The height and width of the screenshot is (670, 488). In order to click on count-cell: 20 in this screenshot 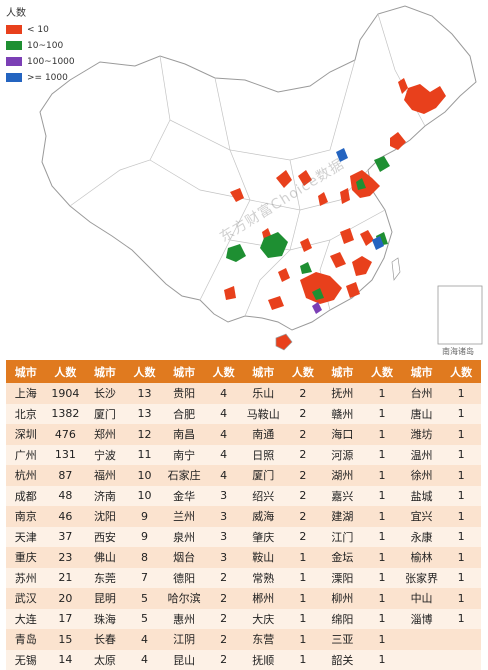, I will do `click(66, 598)`.